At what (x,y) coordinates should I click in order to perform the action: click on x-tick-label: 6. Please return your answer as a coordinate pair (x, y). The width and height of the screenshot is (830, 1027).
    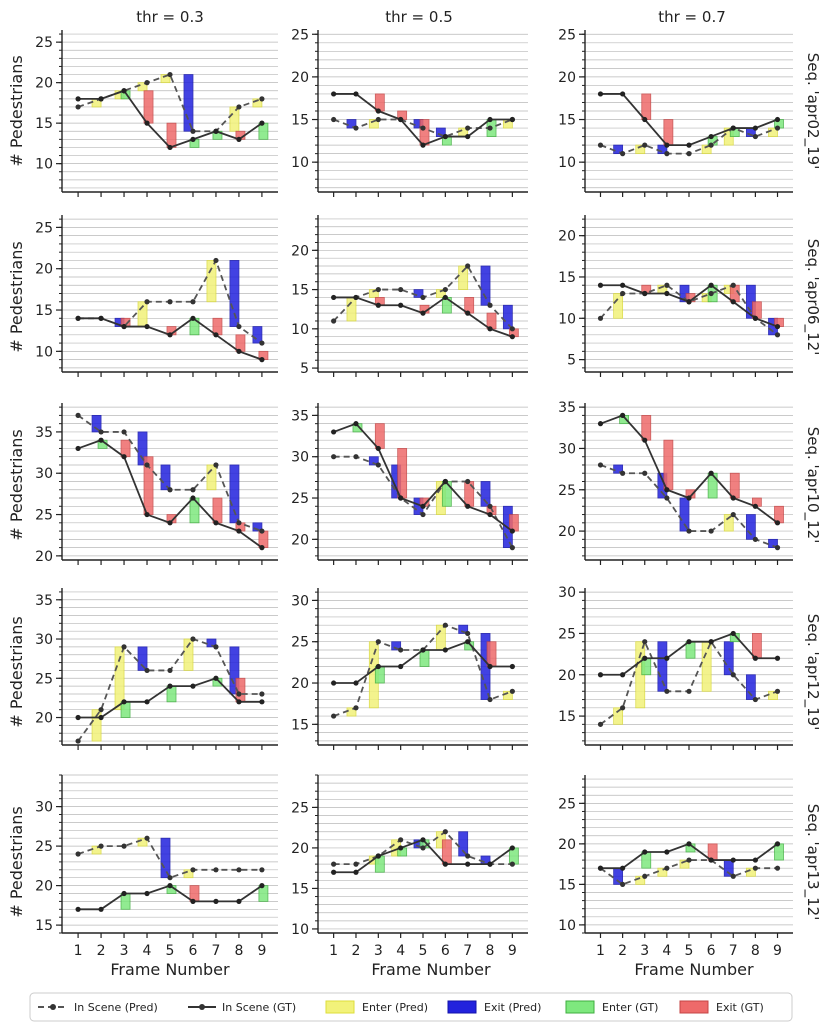
    Looking at the image, I should click on (445, 951).